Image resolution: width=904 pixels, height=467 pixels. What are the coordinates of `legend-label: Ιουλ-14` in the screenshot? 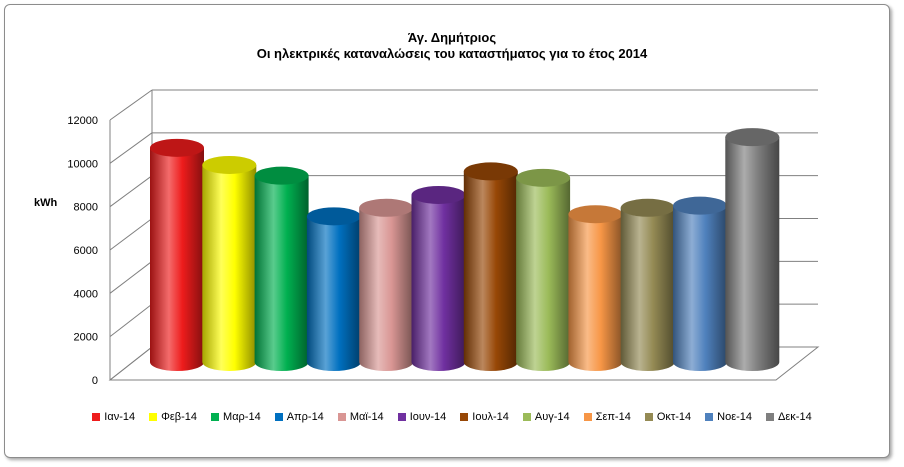 It's located at (490, 417).